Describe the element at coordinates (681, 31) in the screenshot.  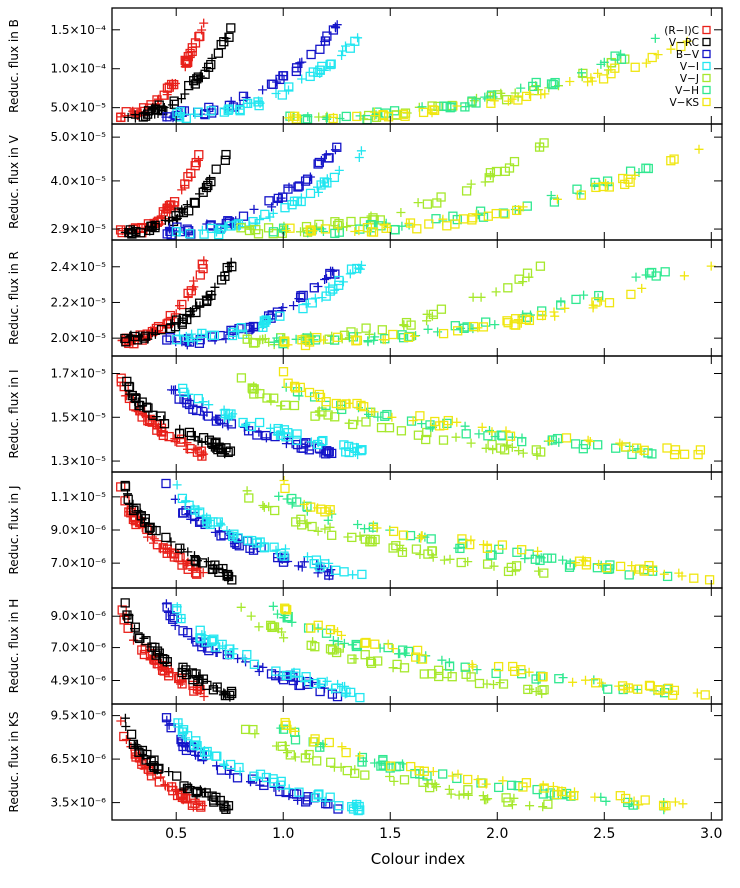
I see `legend-label: (R−I)C` at that location.